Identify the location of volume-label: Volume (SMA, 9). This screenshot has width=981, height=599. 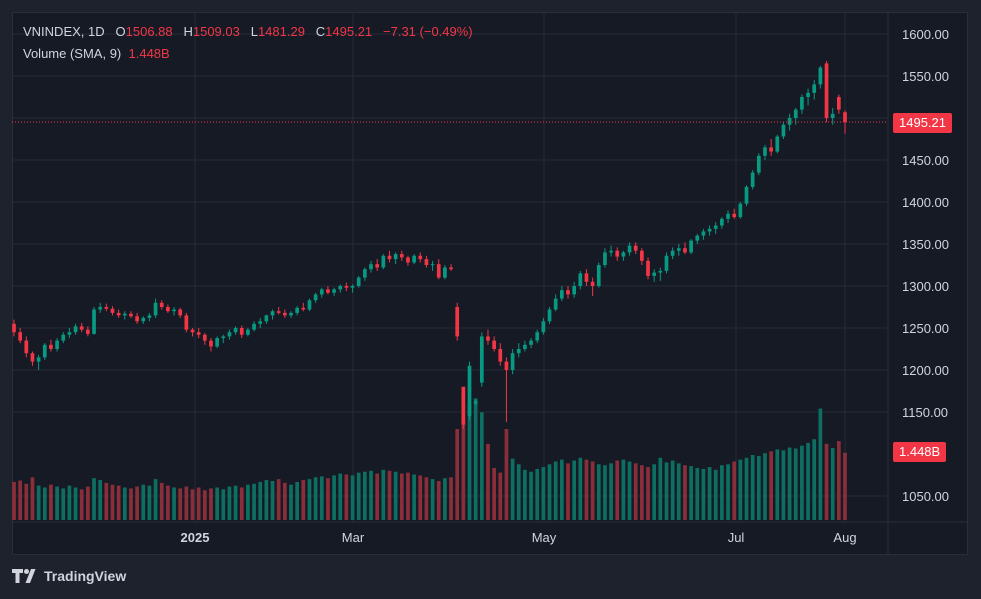
(72, 53).